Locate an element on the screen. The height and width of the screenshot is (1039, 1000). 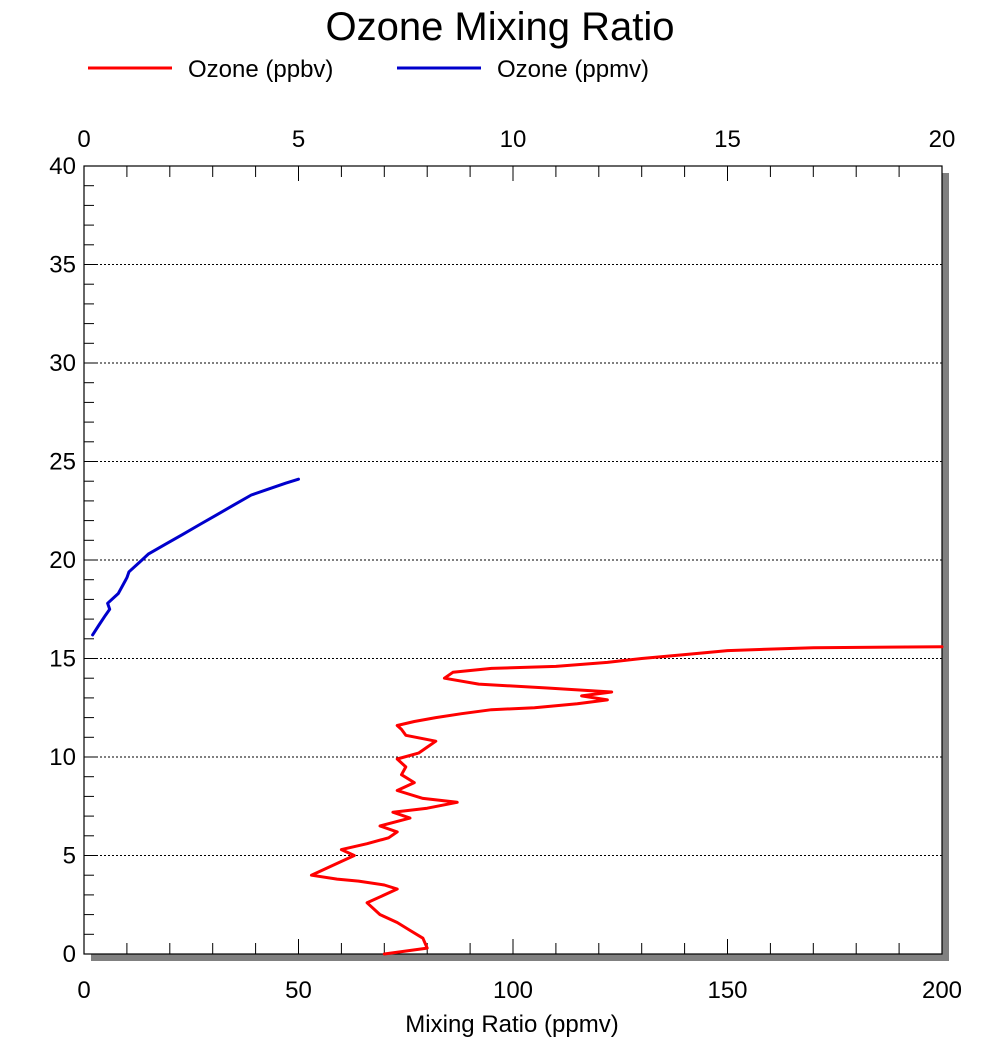
bottom-tick-label: 150 is located at coordinates (727, 990).